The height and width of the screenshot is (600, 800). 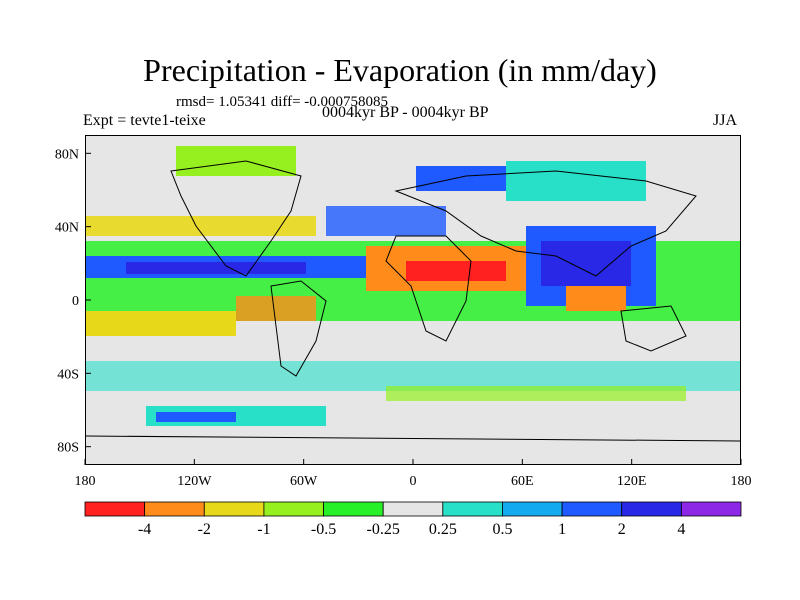 What do you see at coordinates (522, 481) in the screenshot?
I see `x-tick-label: 60E` at bounding box center [522, 481].